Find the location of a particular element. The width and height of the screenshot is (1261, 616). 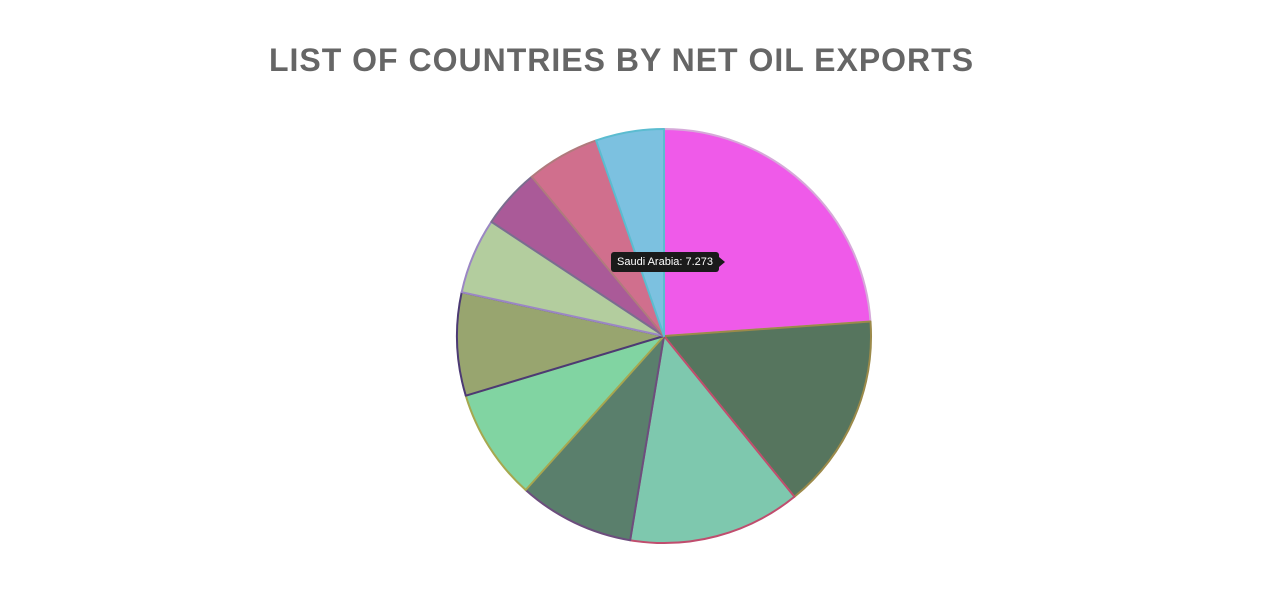

tooltip-arrow is located at coordinates (722, 262).